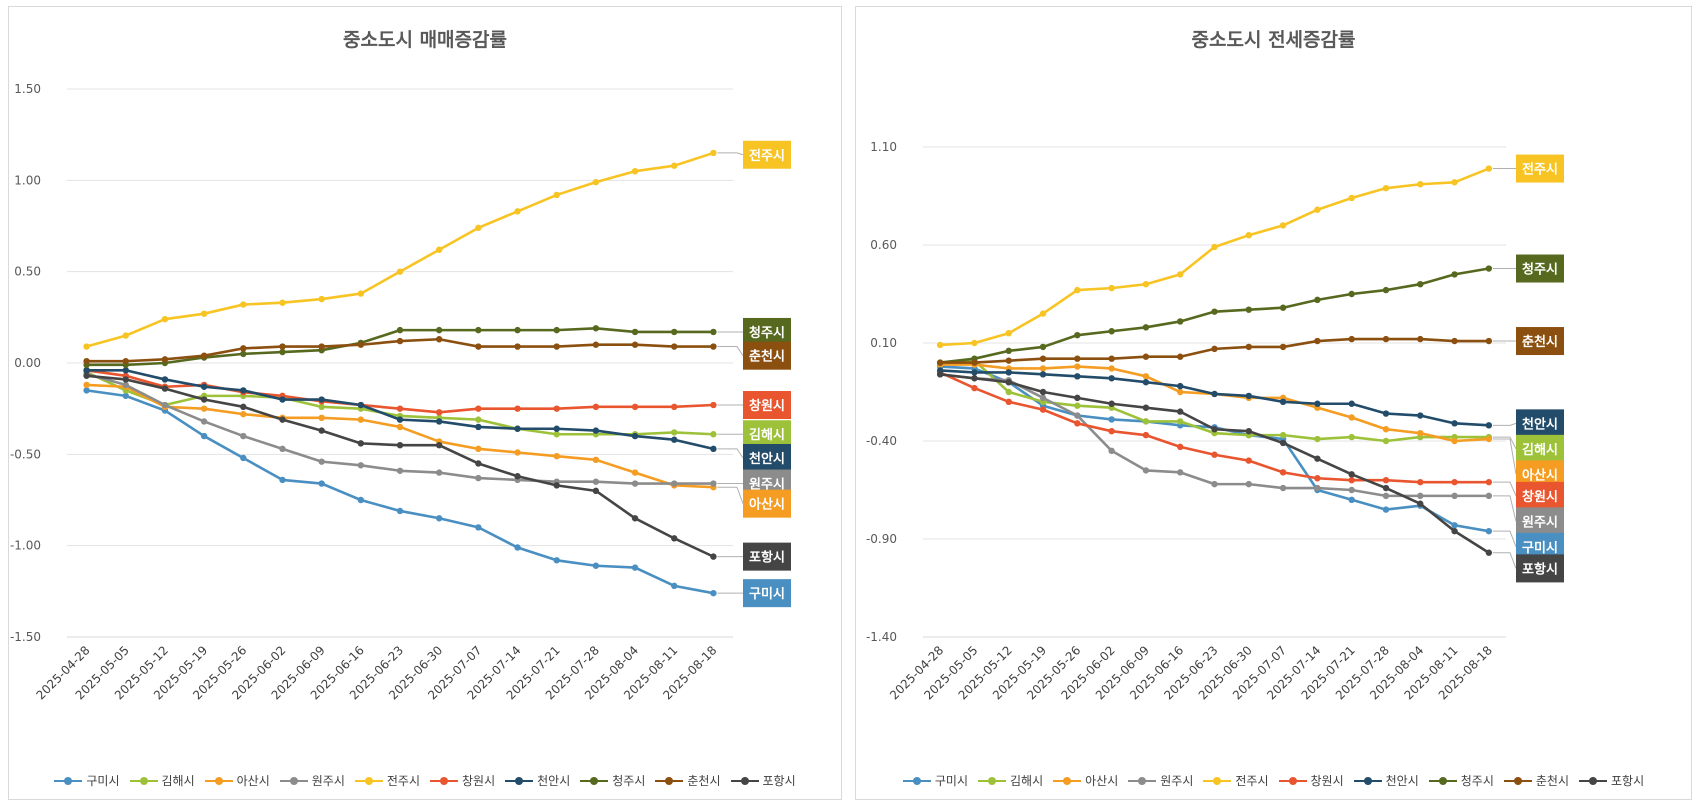 The image size is (1700, 807). I want to click on end-label-원주시: 원주시, so click(1540, 521).